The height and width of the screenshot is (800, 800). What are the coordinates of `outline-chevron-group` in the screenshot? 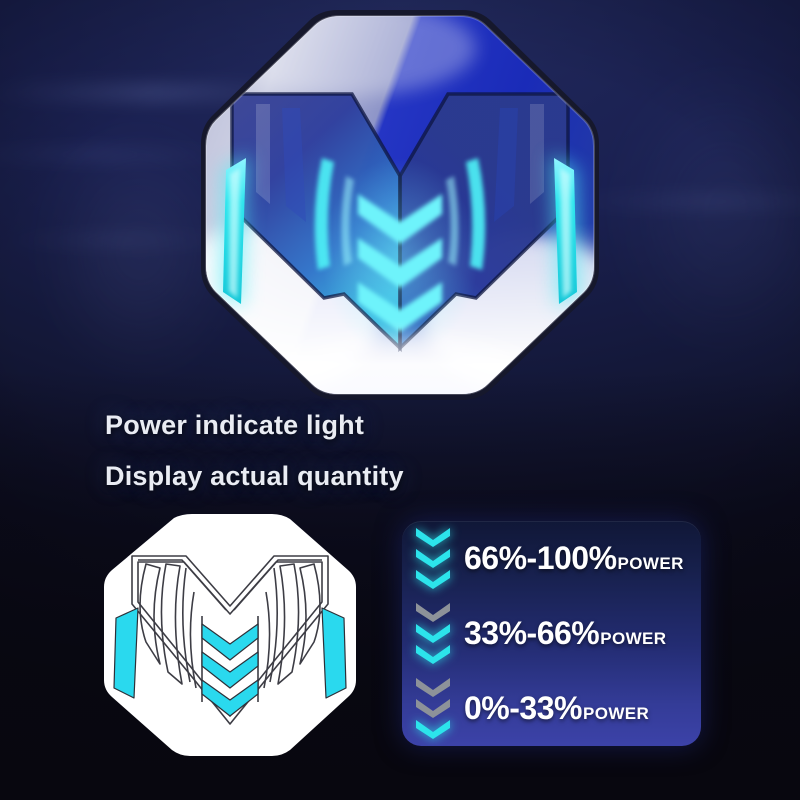 It's located at (230, 670).